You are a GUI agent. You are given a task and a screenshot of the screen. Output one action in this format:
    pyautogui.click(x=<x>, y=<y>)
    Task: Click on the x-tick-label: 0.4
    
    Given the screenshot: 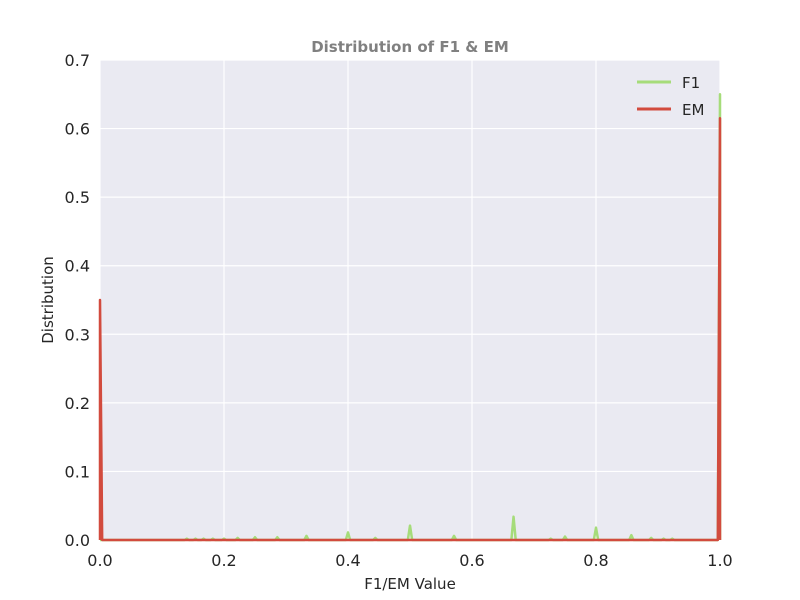 What is the action you would take?
    pyautogui.click(x=347, y=560)
    